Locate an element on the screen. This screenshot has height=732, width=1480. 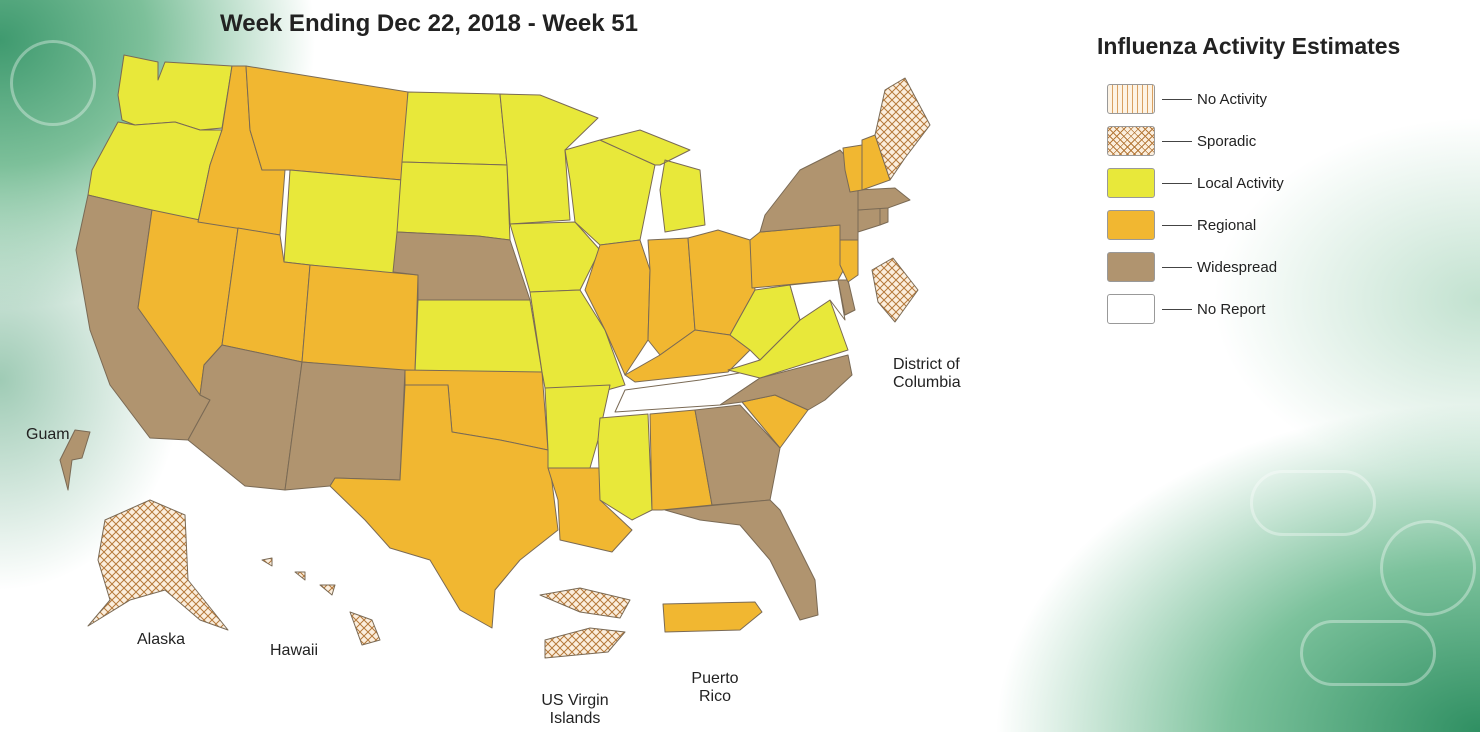
state-TX is located at coordinates (444, 506).